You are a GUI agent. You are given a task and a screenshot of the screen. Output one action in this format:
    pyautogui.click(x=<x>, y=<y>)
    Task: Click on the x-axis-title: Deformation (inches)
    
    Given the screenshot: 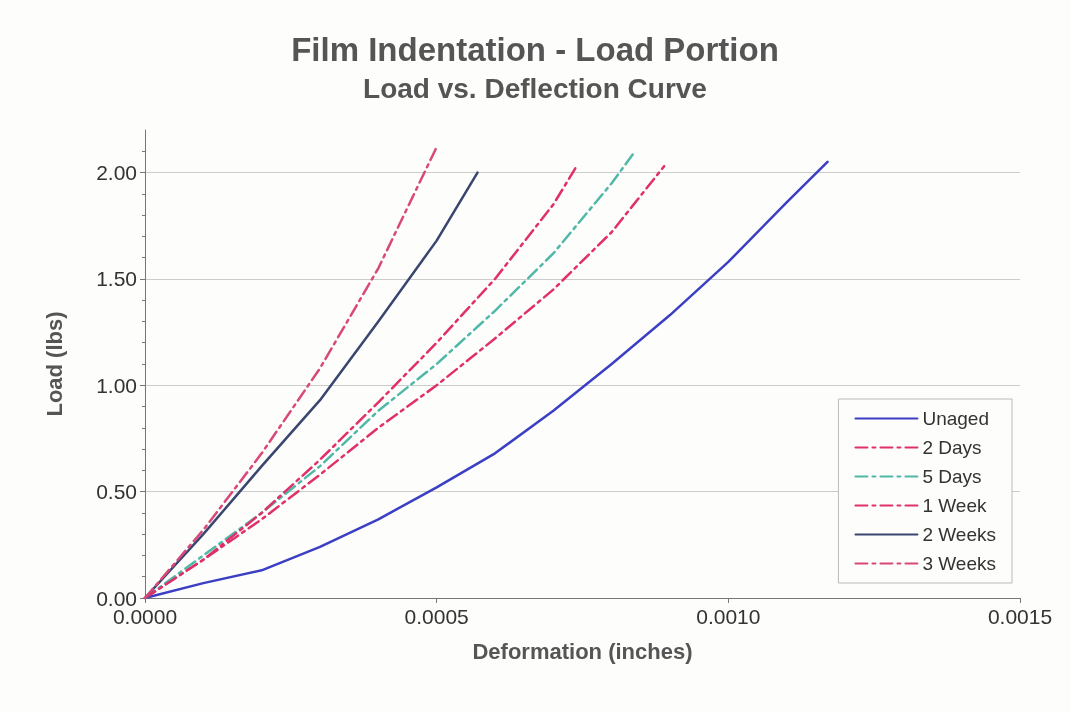 What is the action you would take?
    pyautogui.click(x=582, y=651)
    